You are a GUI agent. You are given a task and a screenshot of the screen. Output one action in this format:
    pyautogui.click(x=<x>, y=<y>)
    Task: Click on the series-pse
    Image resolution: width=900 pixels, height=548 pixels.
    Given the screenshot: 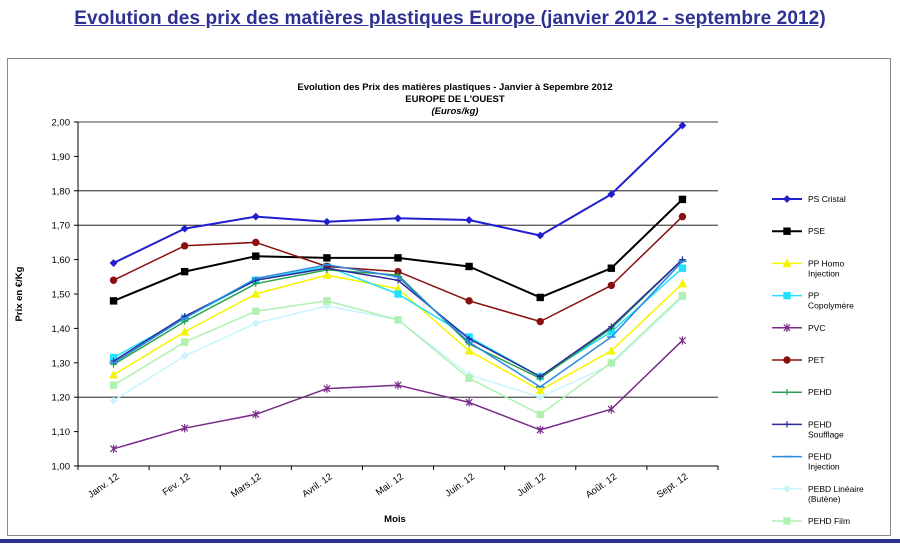 What is the action you would take?
    pyautogui.click(x=398, y=250)
    